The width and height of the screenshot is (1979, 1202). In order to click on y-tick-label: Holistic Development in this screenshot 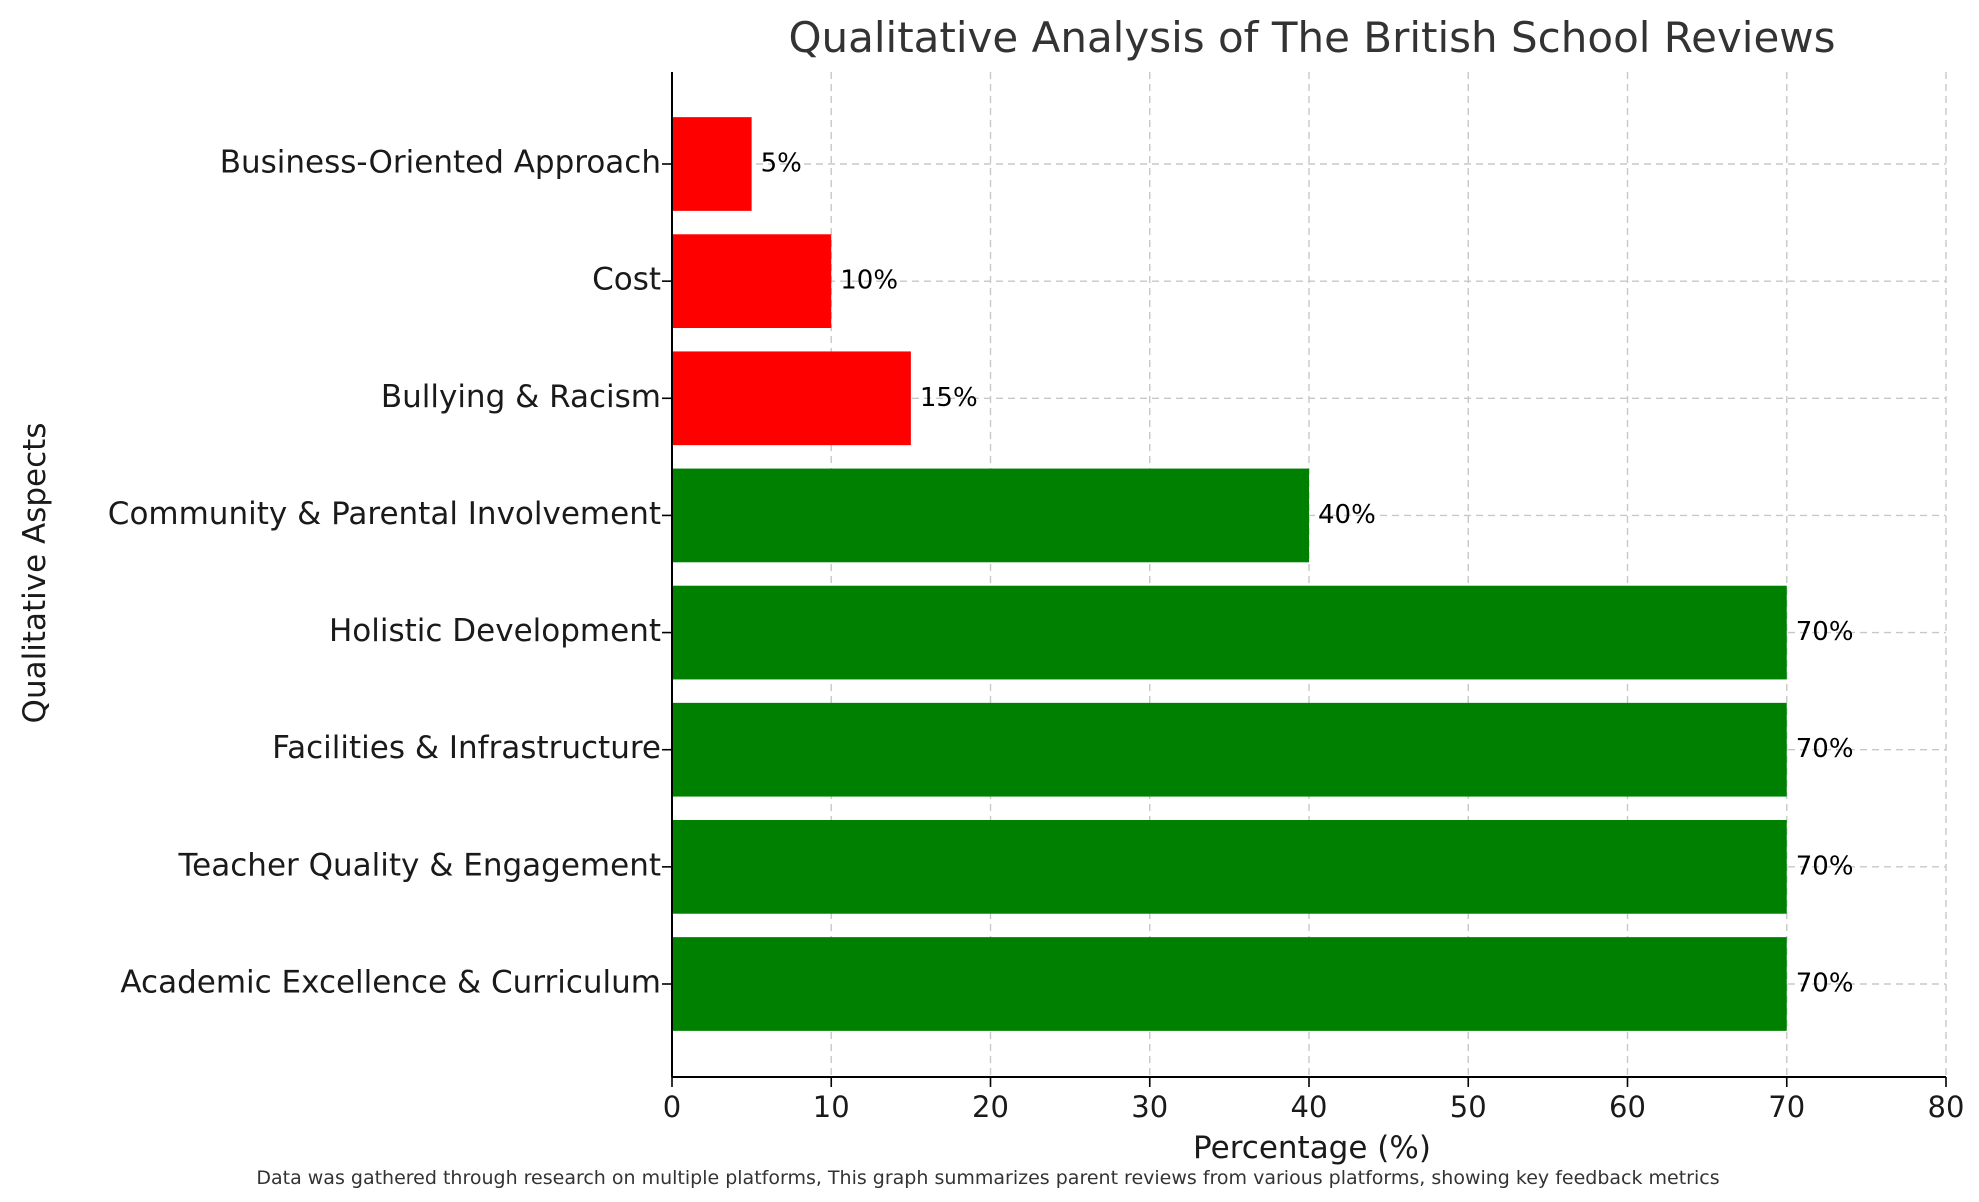, I will do `click(495, 631)`.